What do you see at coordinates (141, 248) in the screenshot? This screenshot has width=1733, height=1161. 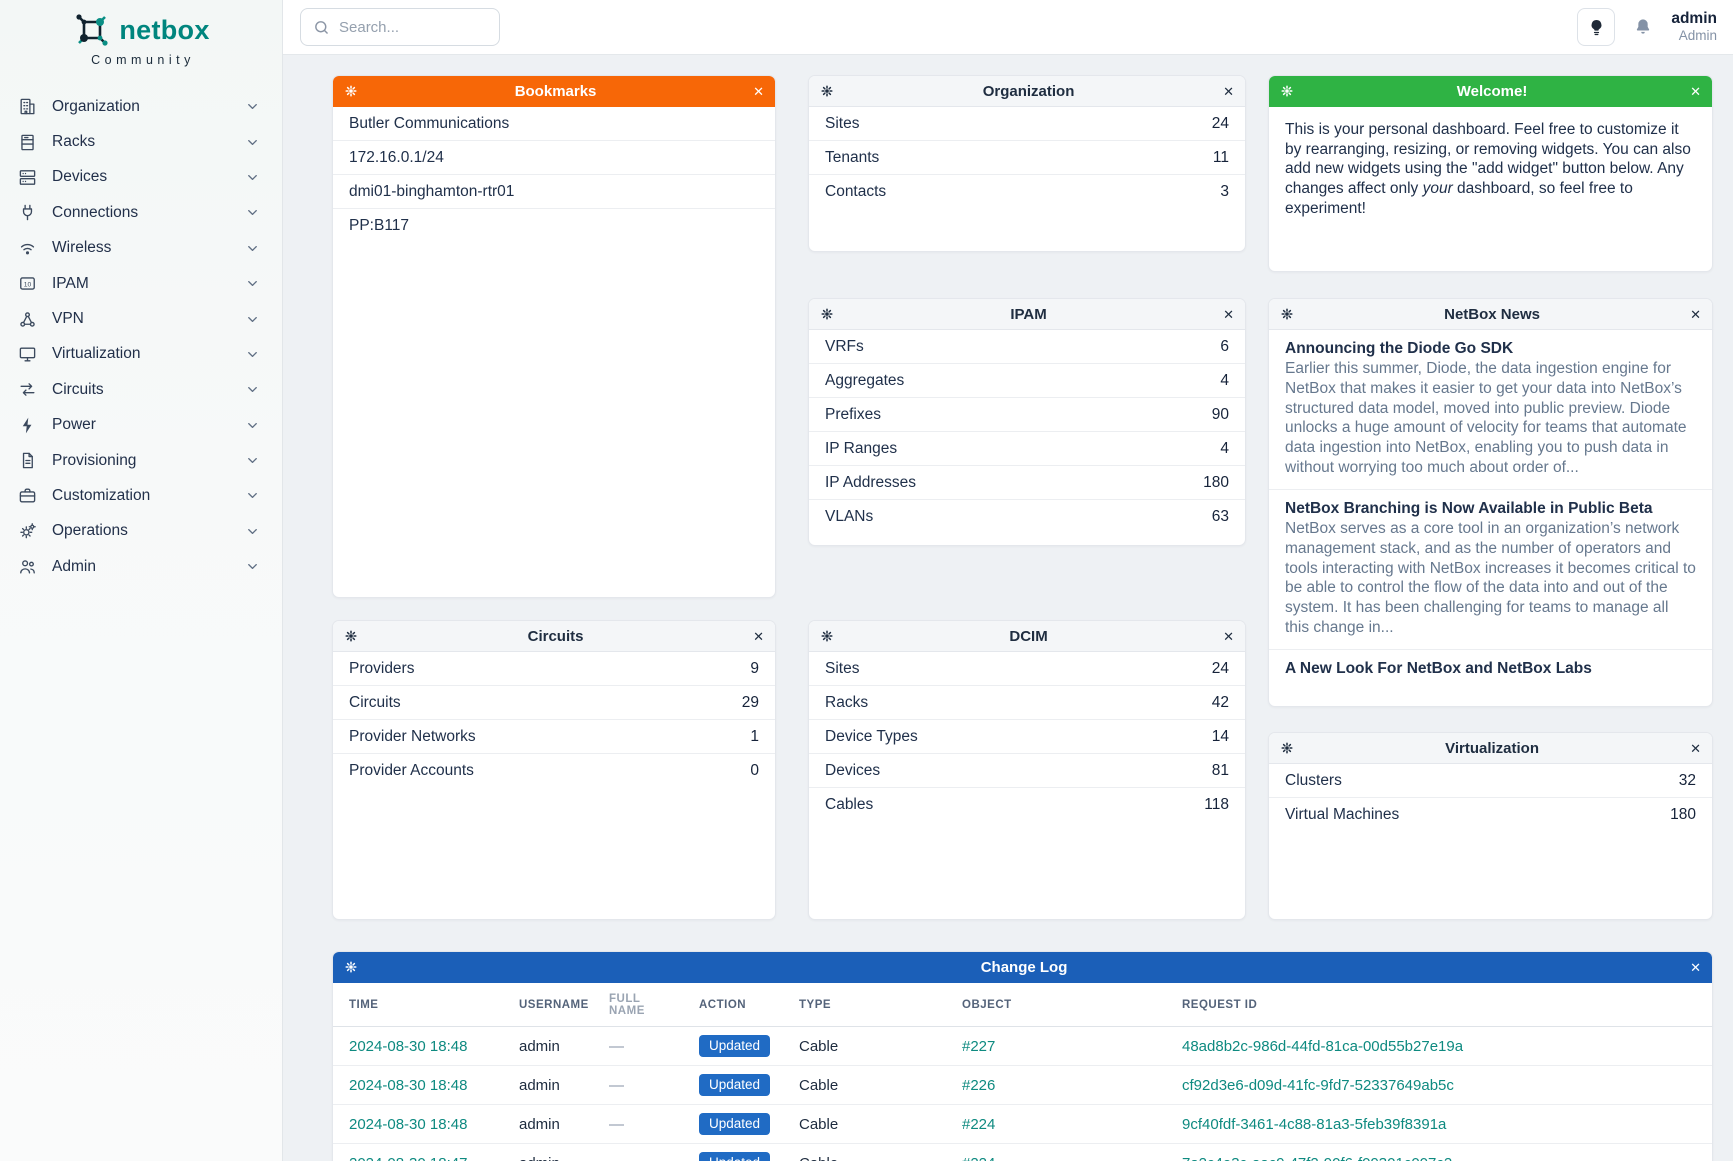 I see `sidebar-item-wireless: Wireless` at bounding box center [141, 248].